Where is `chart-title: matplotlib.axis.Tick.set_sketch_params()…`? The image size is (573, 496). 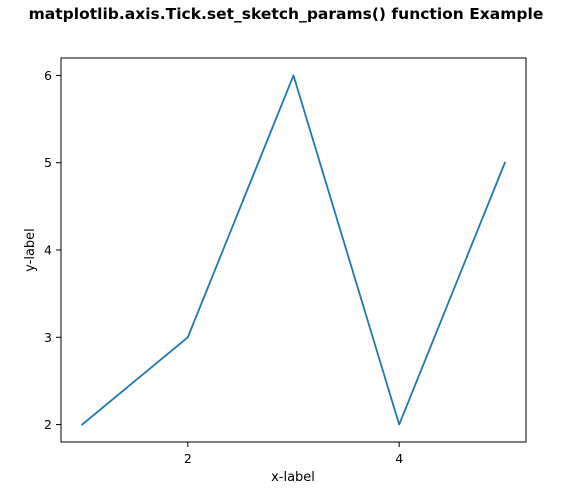
chart-title: matplotlib.axis.Tick.set_sketch_params()… is located at coordinates (286, 14).